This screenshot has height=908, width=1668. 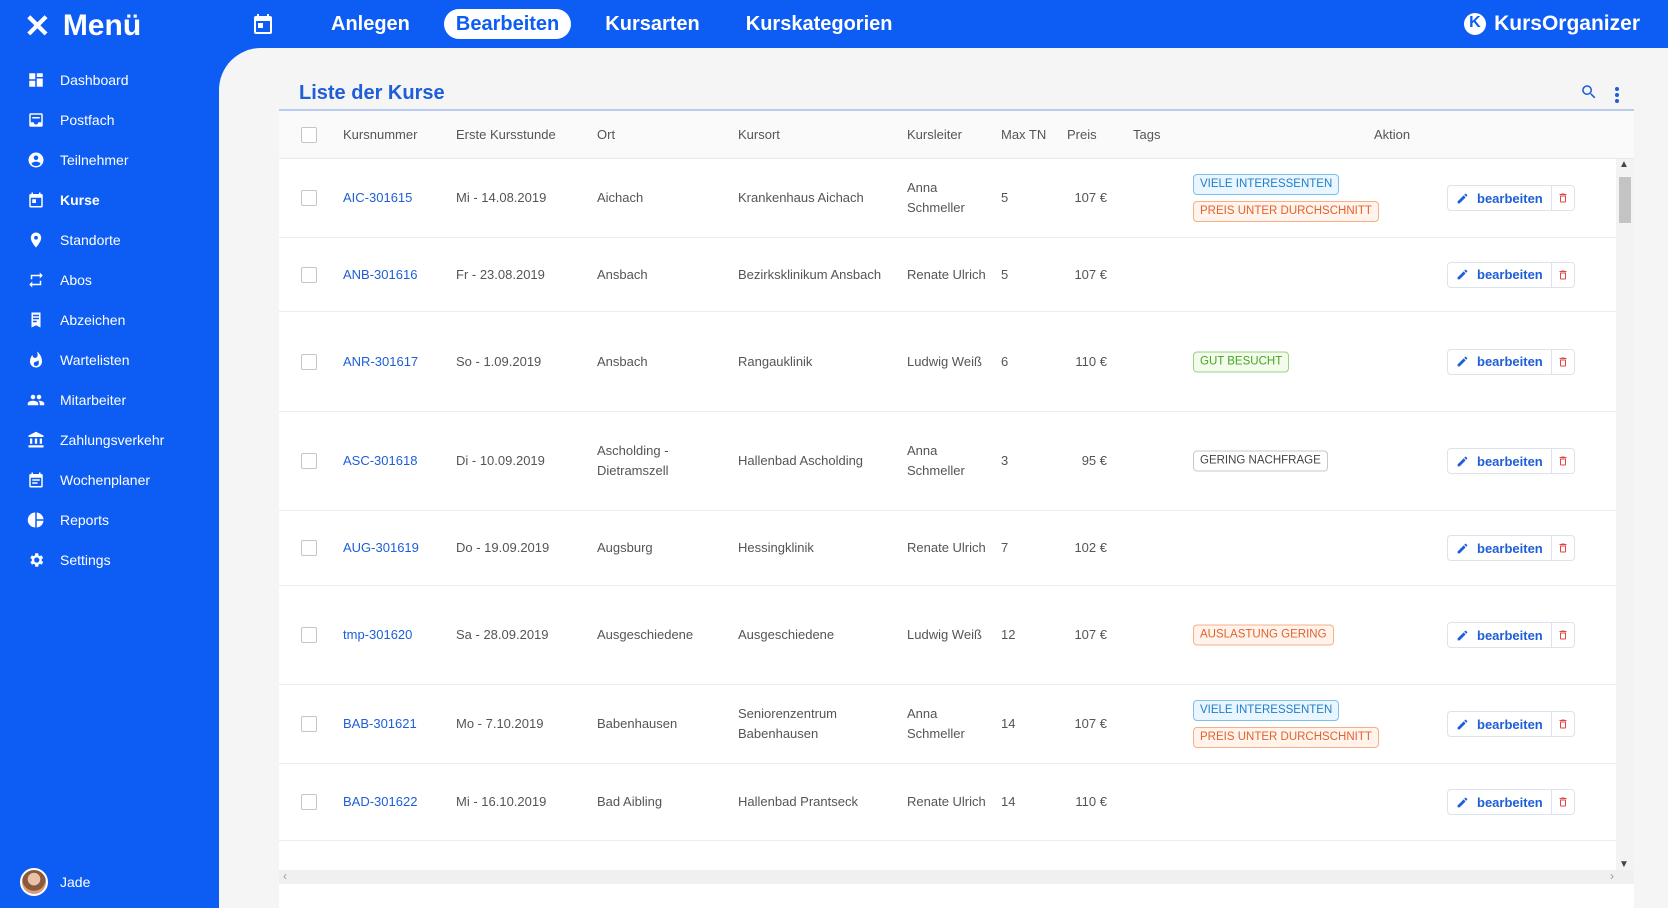 I want to click on sidebar-item-postfach: Postfach, so click(x=109, y=120).